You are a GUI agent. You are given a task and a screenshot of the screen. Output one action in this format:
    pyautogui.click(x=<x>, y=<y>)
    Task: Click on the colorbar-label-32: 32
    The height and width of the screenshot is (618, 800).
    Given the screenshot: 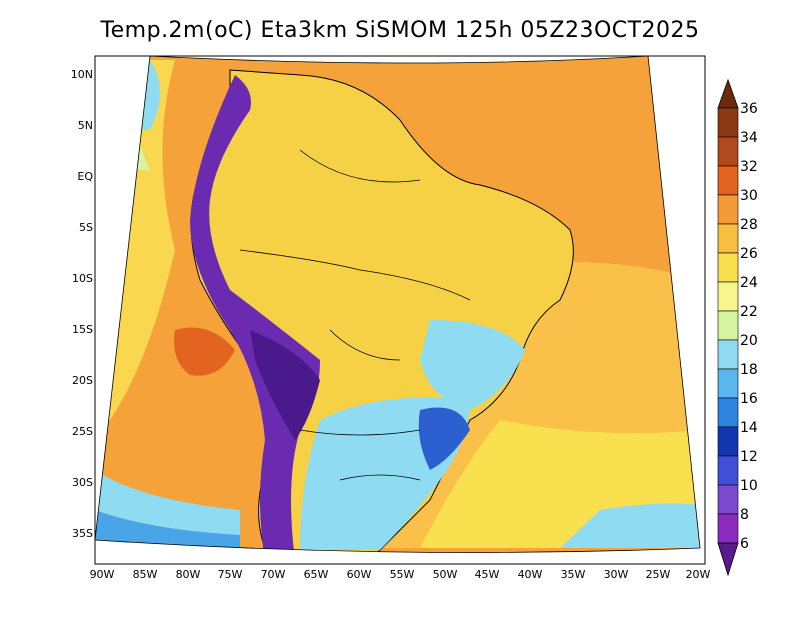 What is the action you would take?
    pyautogui.click(x=749, y=167)
    